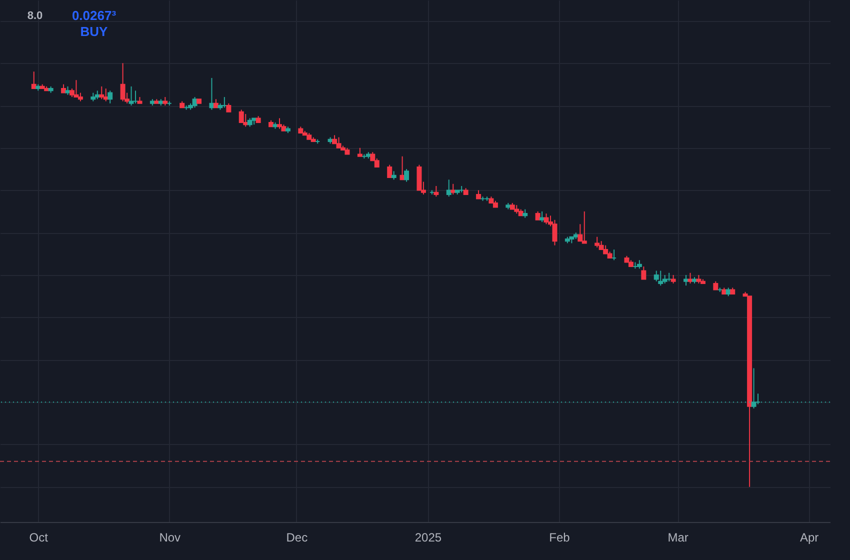 The width and height of the screenshot is (850, 560). I want to click on x-tick-label: Nov, so click(170, 537).